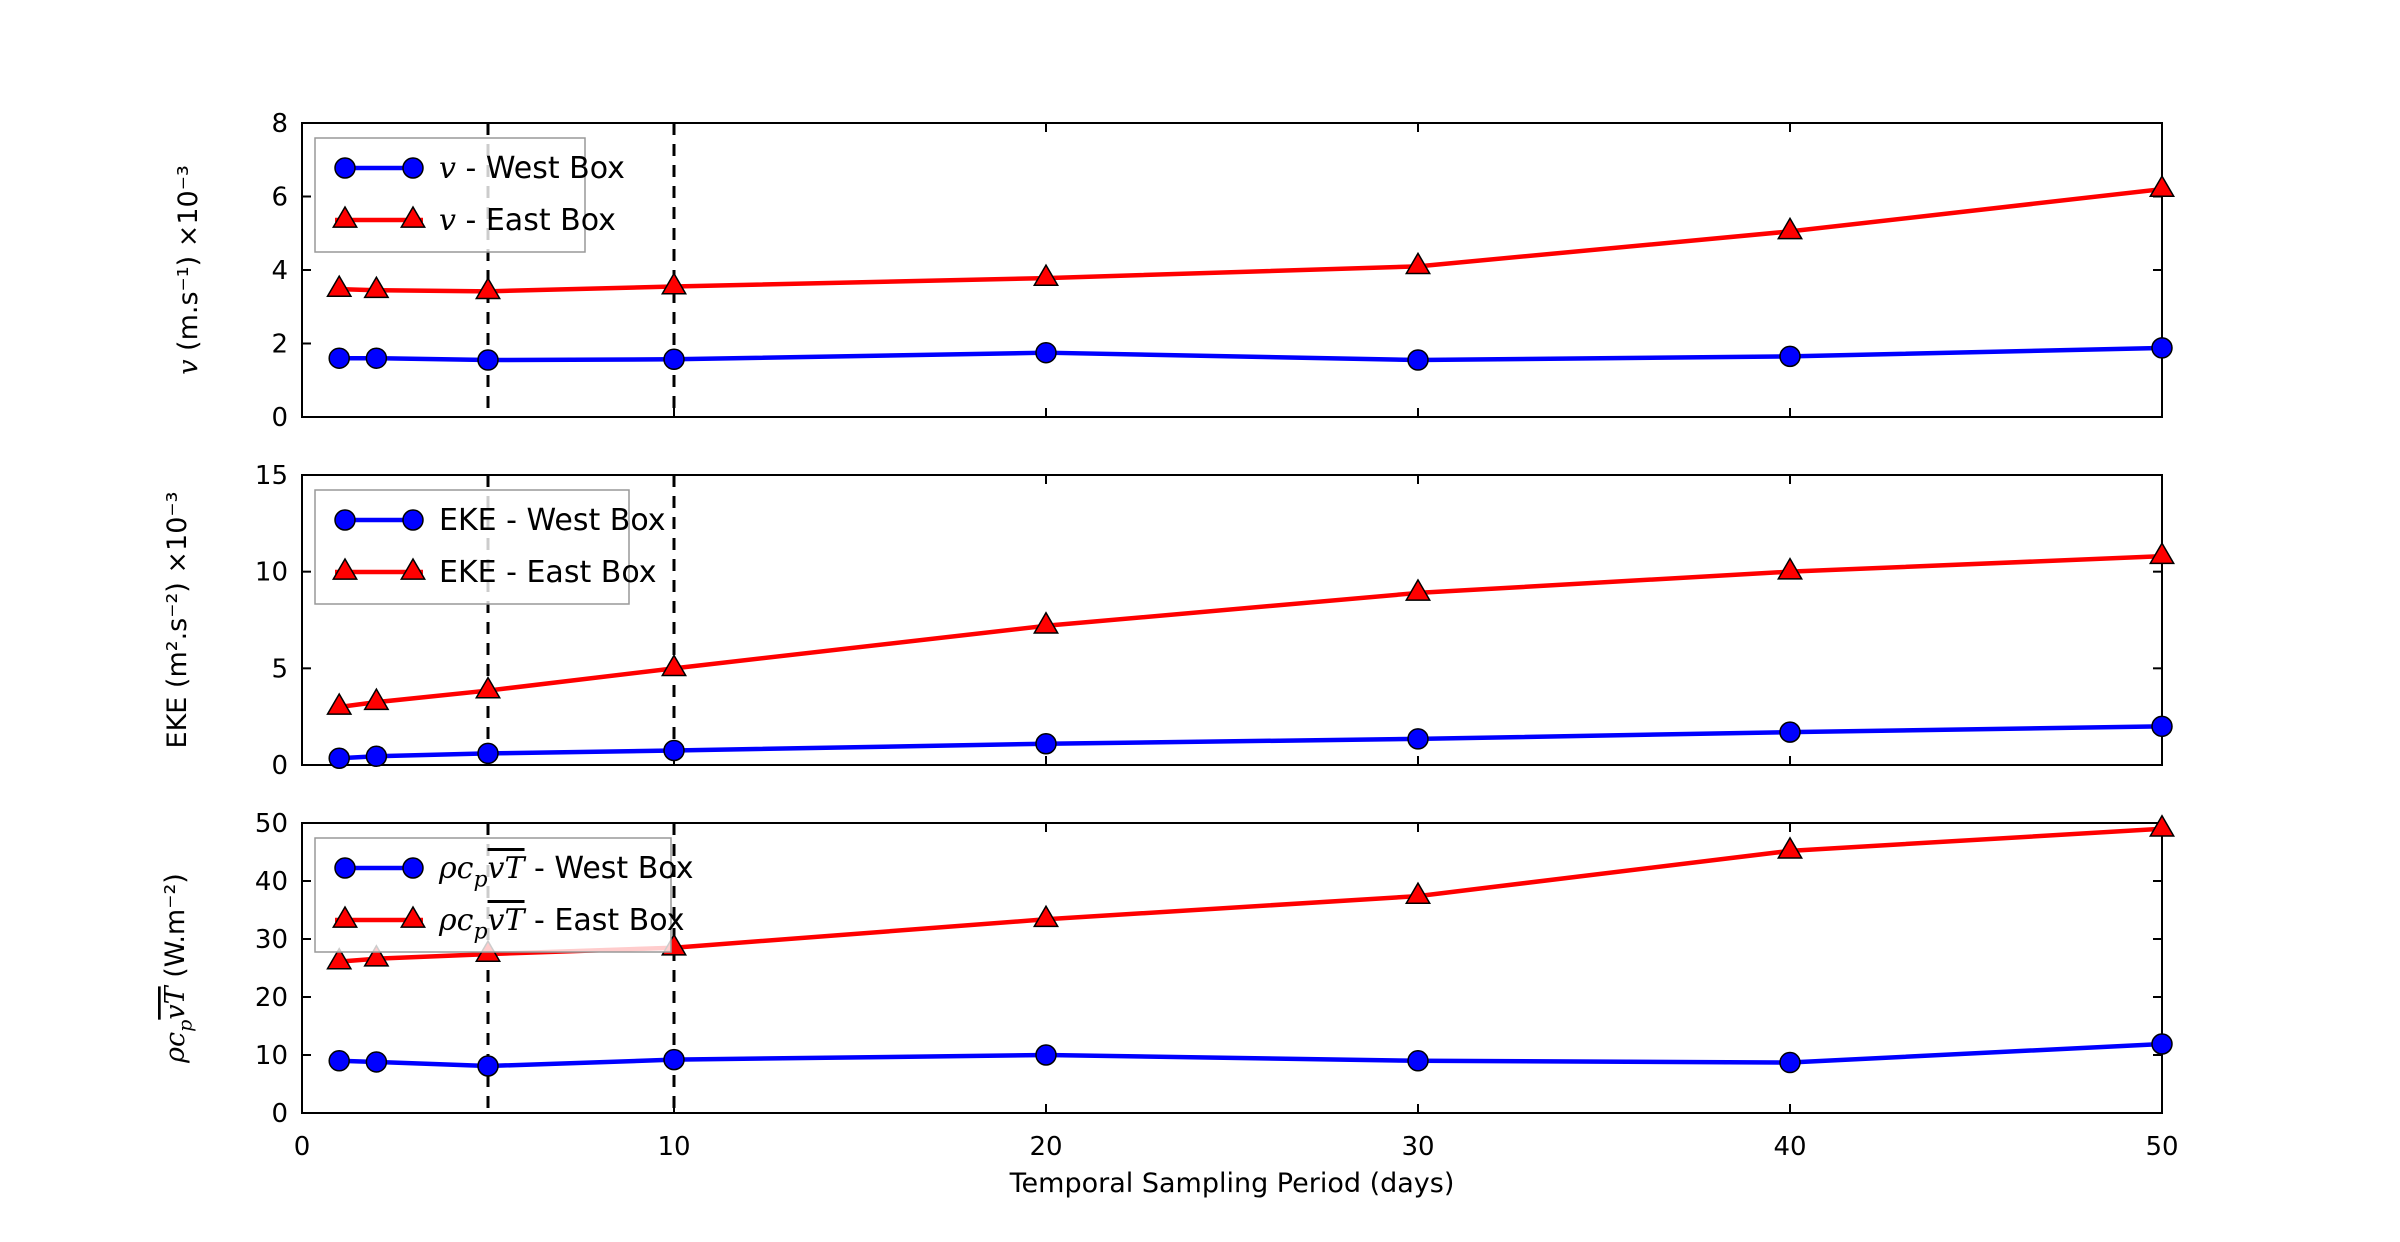 The width and height of the screenshot is (2400, 1242). Describe the element at coordinates (561, 923) in the screenshot. I see `legend-label: ρcpvT - East Box` at that location.